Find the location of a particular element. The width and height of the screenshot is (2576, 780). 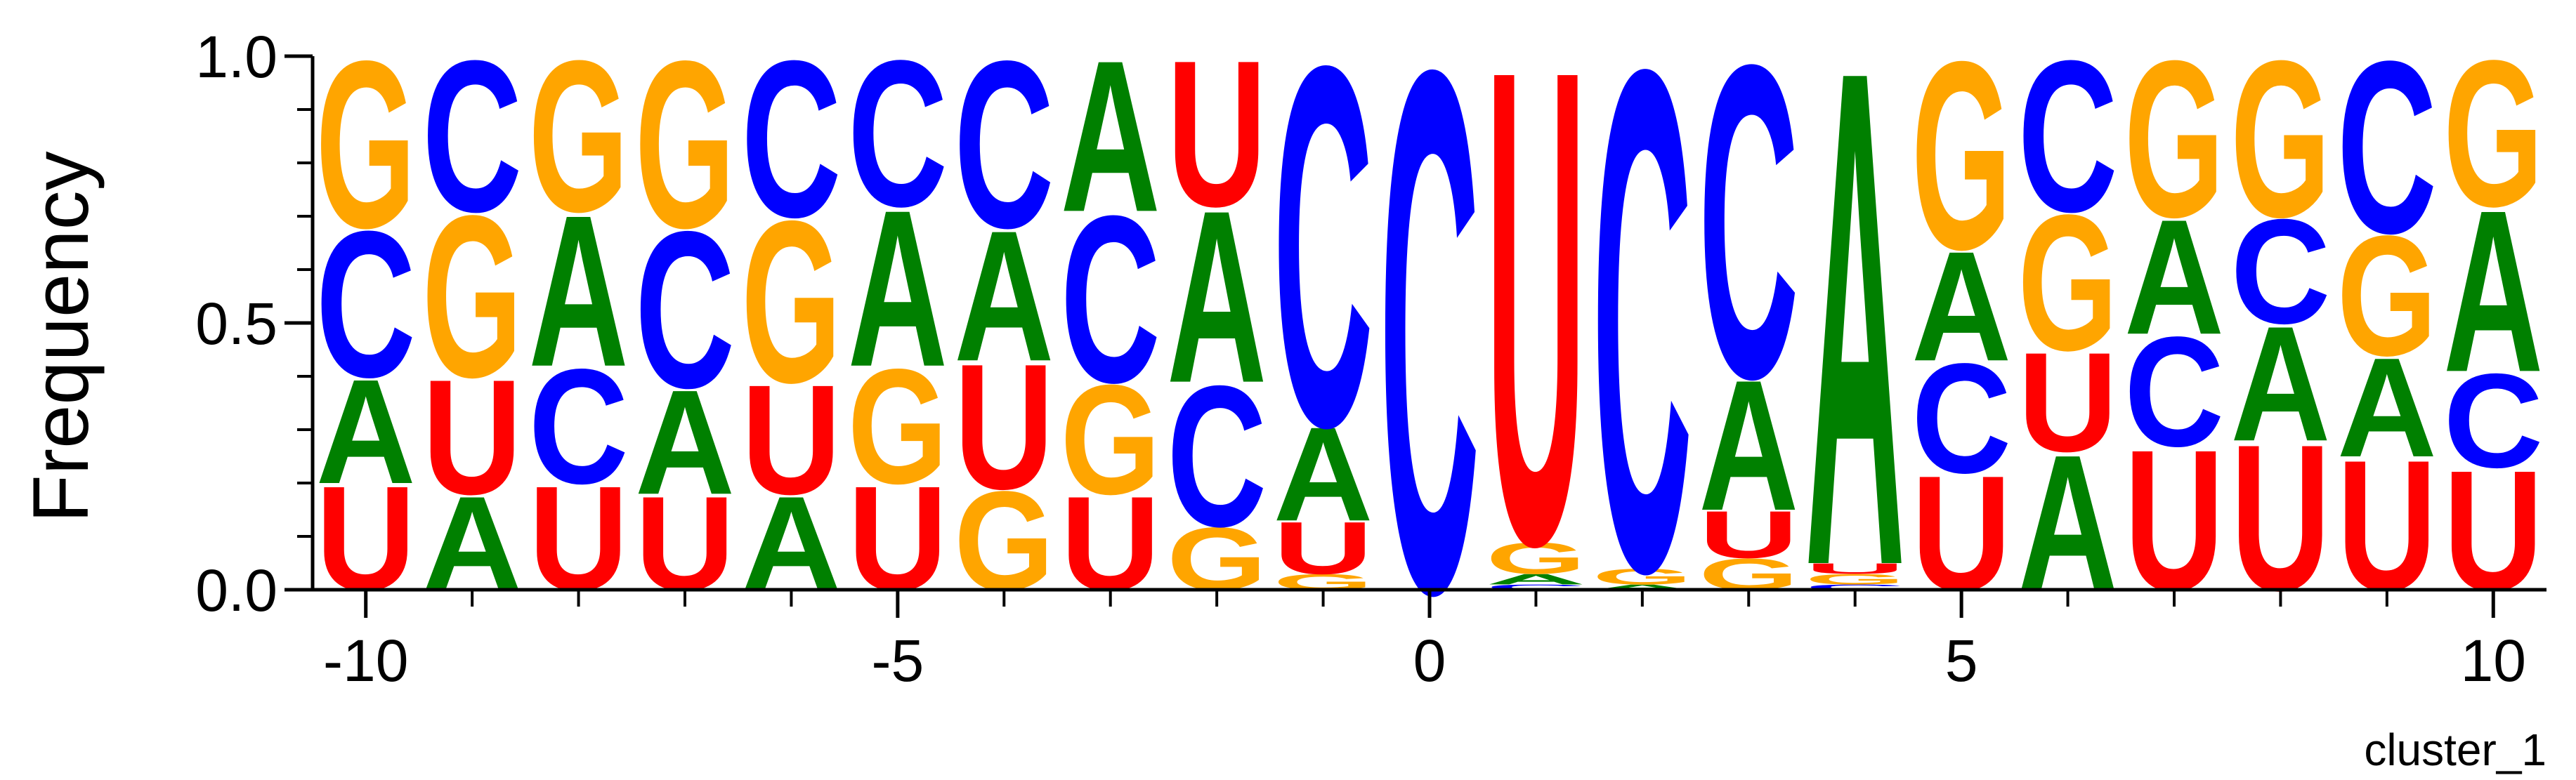

x-tick-label: 5 is located at coordinates (1961, 661).